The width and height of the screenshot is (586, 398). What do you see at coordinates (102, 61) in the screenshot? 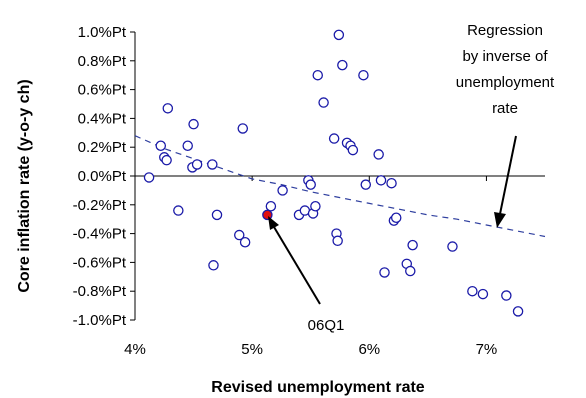
I see `y-tick-label: 0.8%Pt` at bounding box center [102, 61].